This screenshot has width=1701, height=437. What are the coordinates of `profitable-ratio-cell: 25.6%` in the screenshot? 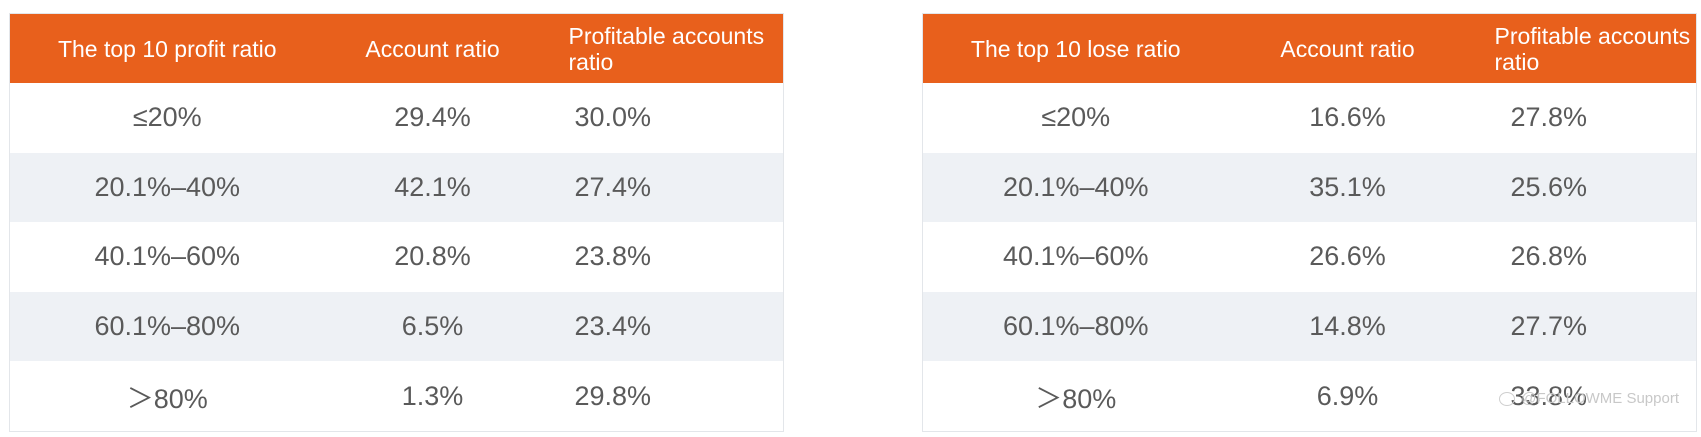 It's located at (1581, 187).